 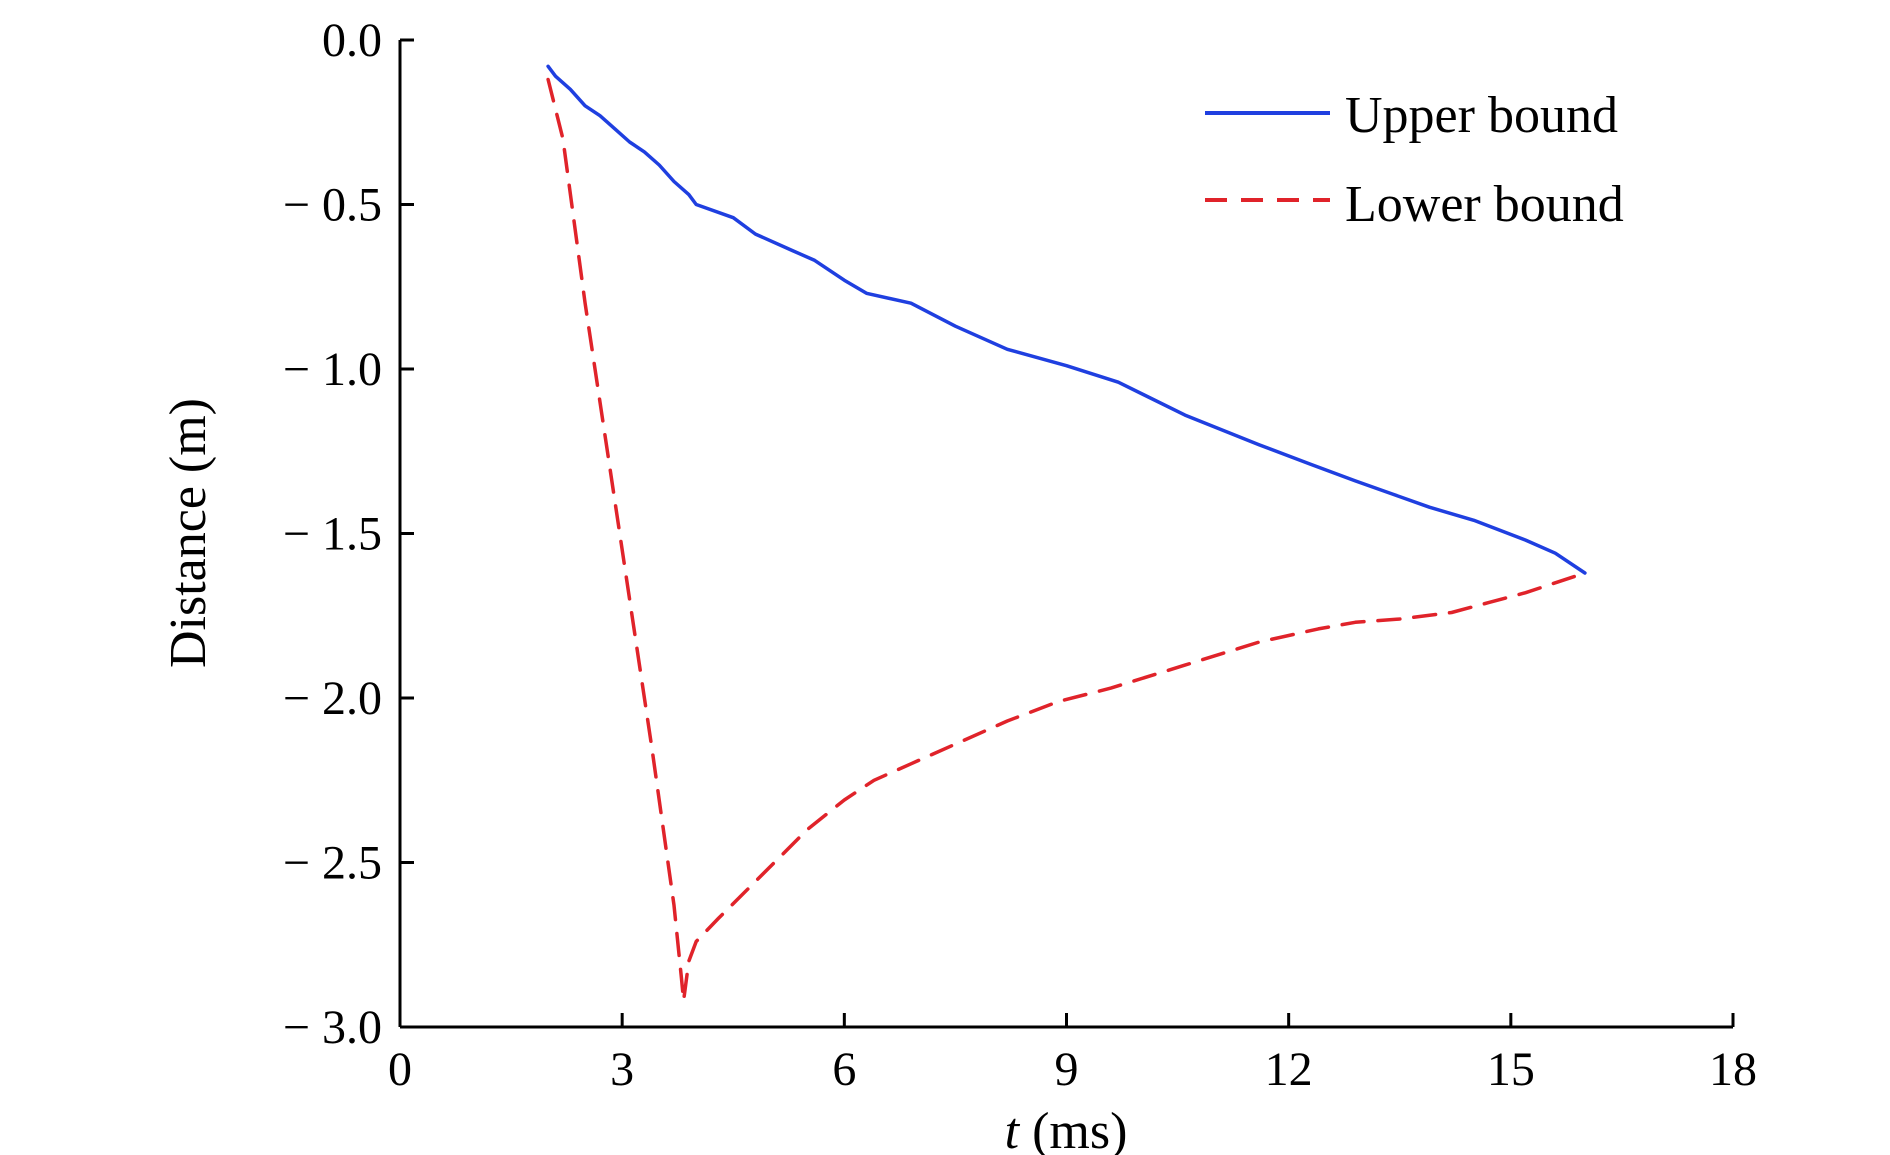 I want to click on x-tick-label: 18, so click(x=1733, y=1069).